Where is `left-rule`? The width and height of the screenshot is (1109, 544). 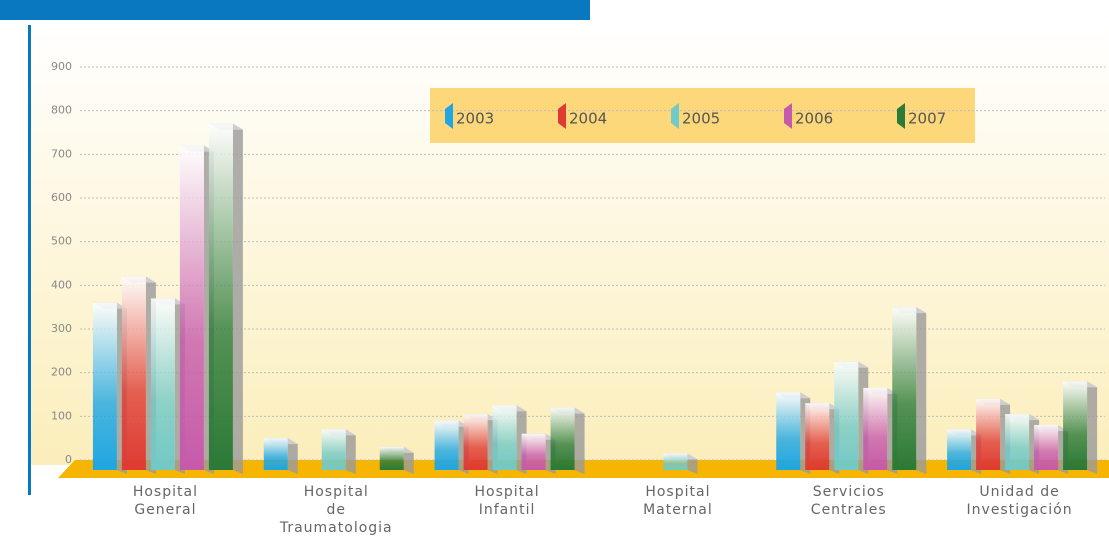
left-rule is located at coordinates (29, 260).